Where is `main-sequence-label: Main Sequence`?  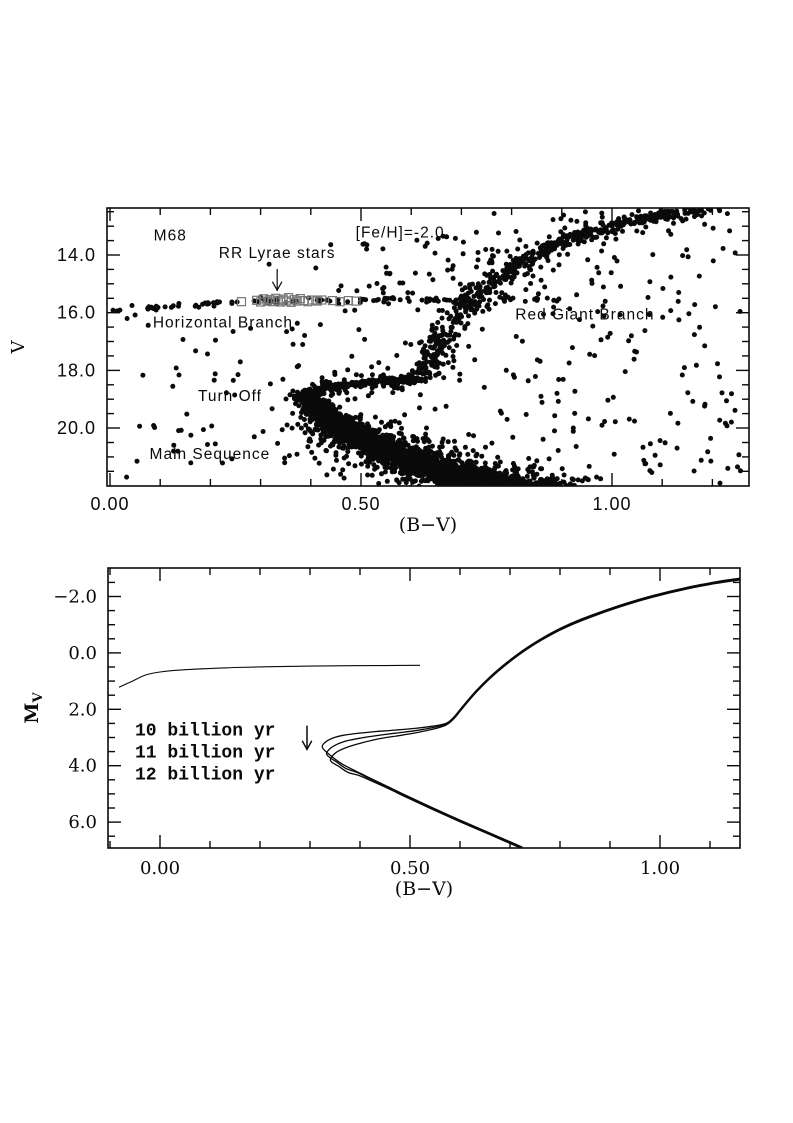
main-sequence-label: Main Sequence is located at coordinates (210, 454).